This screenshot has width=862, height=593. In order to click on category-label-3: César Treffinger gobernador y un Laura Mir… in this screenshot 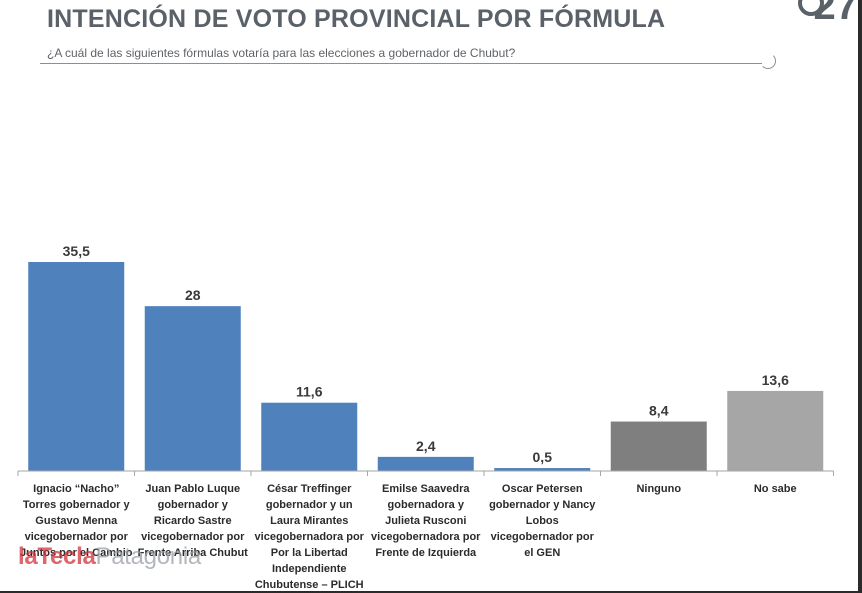, I will do `click(310, 537)`.